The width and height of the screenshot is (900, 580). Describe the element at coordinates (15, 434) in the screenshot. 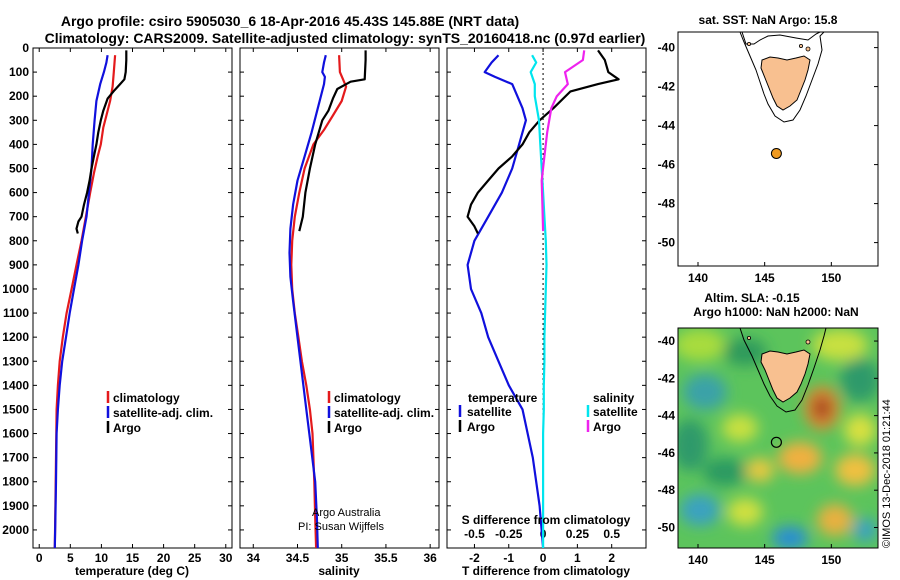

I see `depth-tick-label: 1600` at that location.